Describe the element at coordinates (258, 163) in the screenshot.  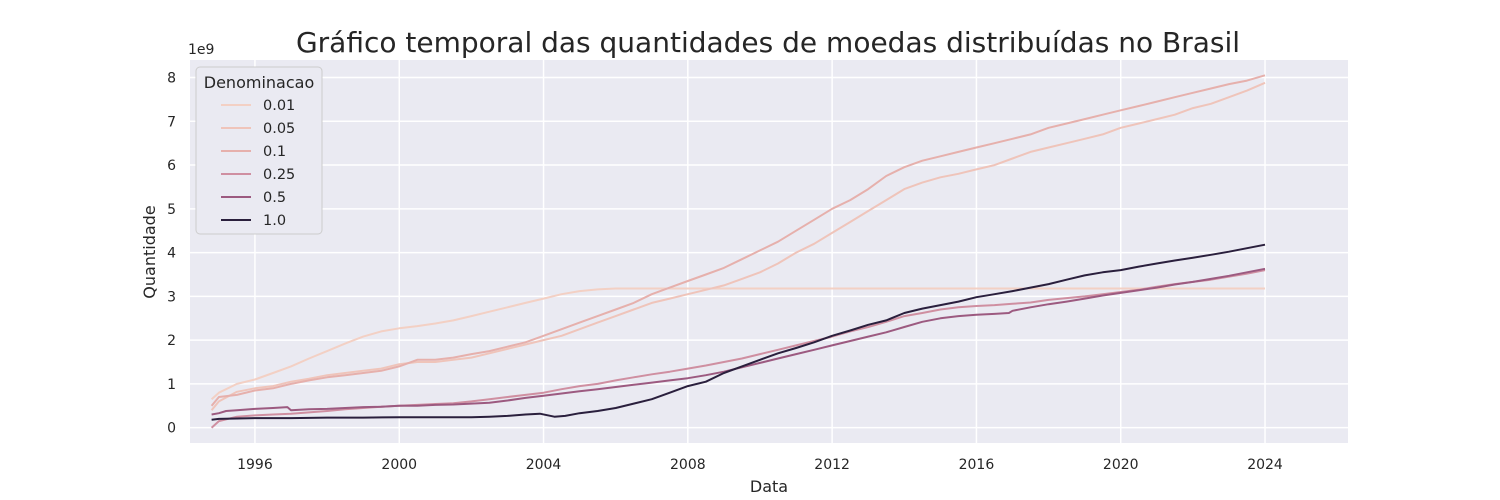
I see `legend-items: 0.01 0.05 0.1 0.25 0.5 1.0` at that location.